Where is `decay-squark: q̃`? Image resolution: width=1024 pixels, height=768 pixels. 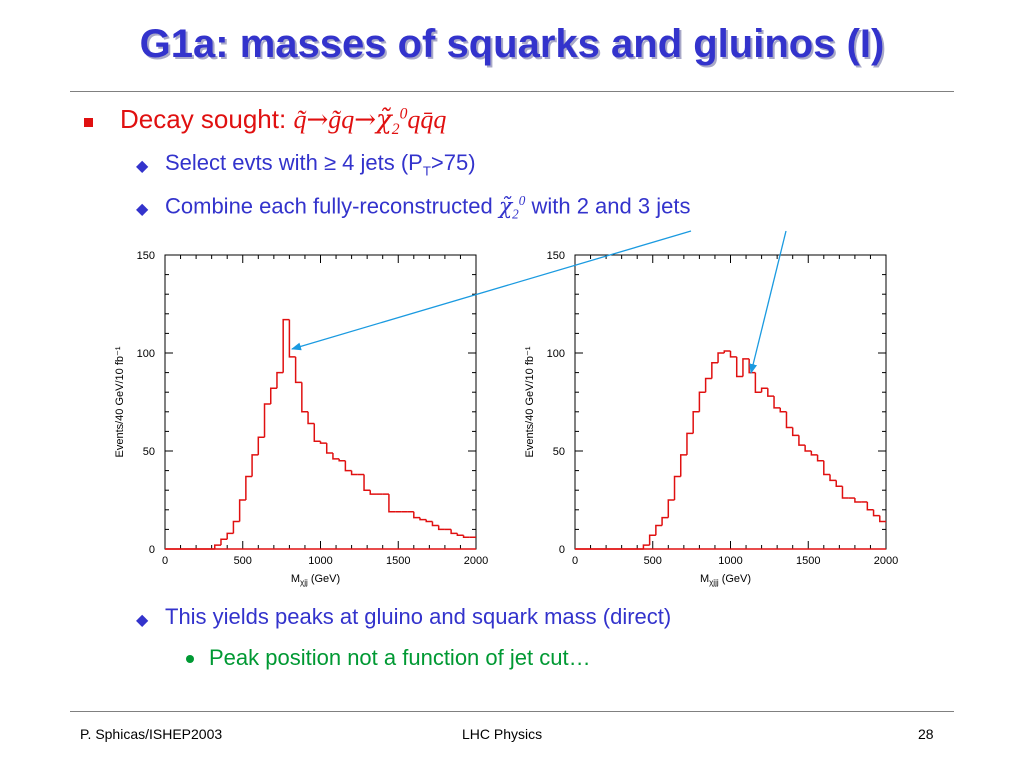 decay-squark: q̃ is located at coordinates (300, 119).